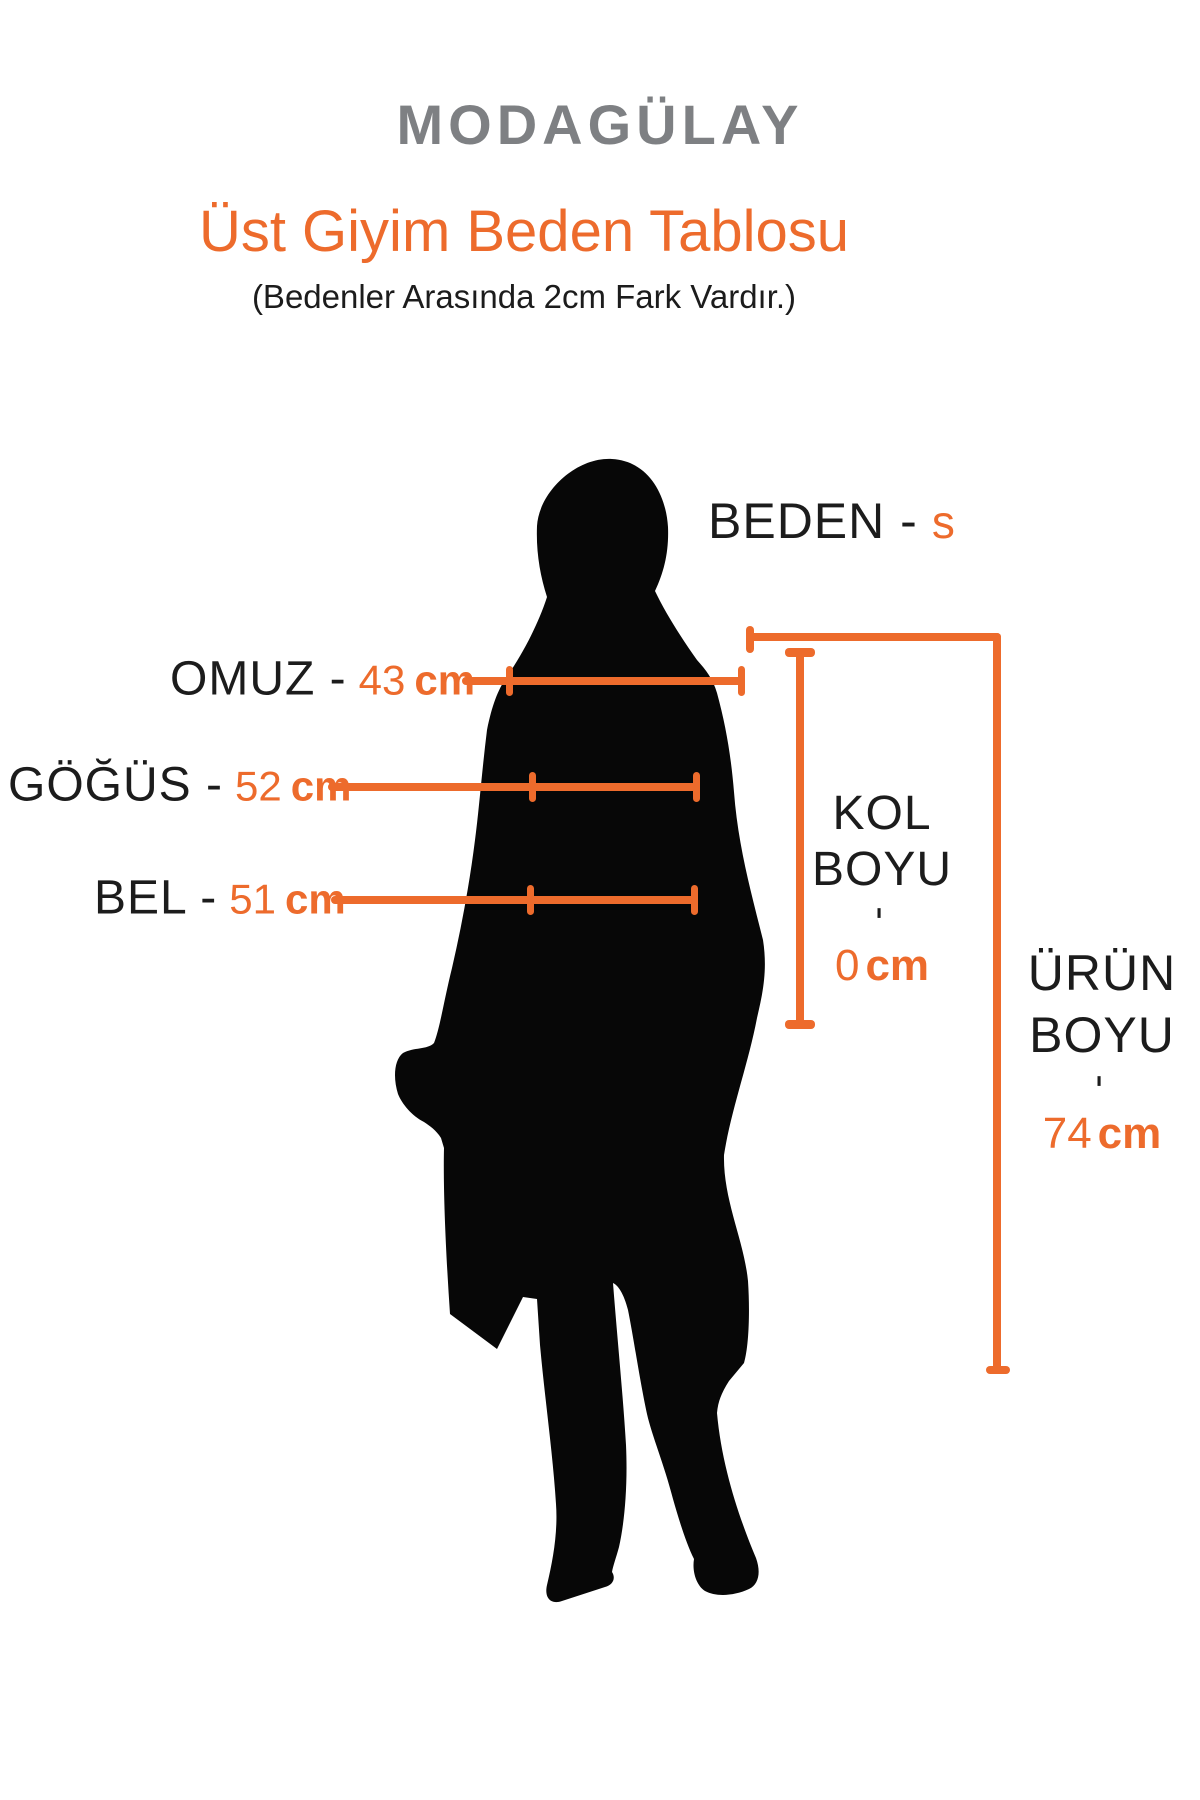 The image size is (1200, 1800). I want to click on shoulder-value: 43, so click(382, 680).